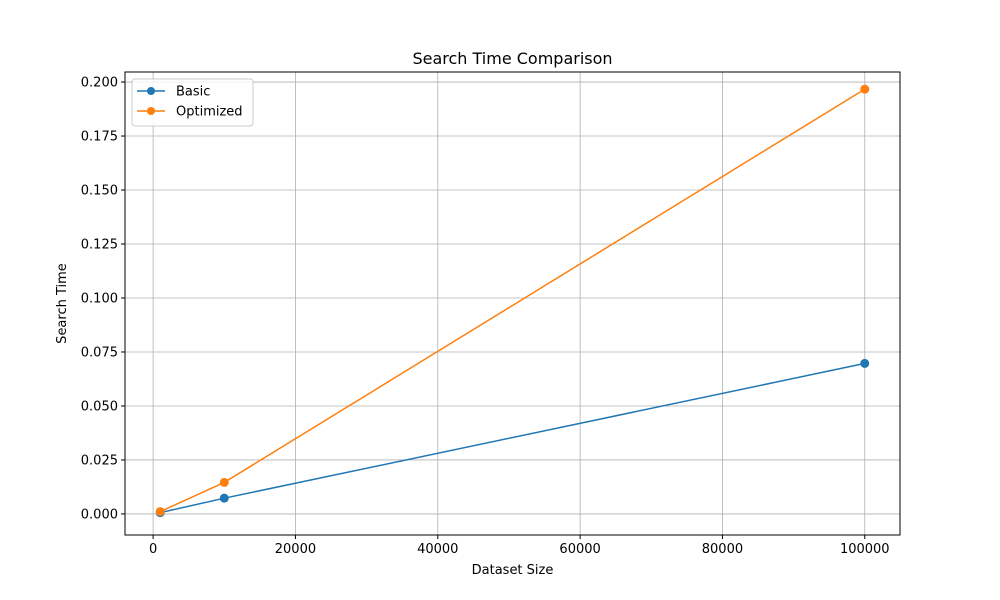  Describe the element at coordinates (295, 549) in the screenshot. I see `x-tick-label: 20000` at that location.